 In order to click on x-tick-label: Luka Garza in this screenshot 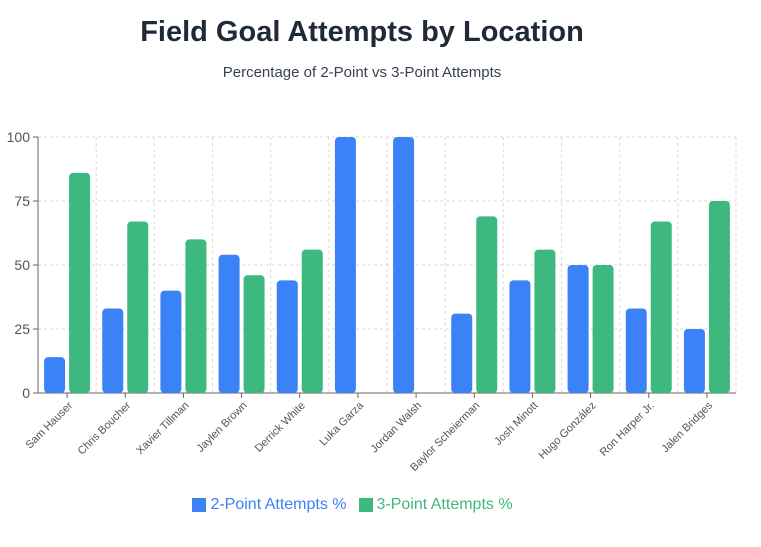, I will do `click(341, 423)`.